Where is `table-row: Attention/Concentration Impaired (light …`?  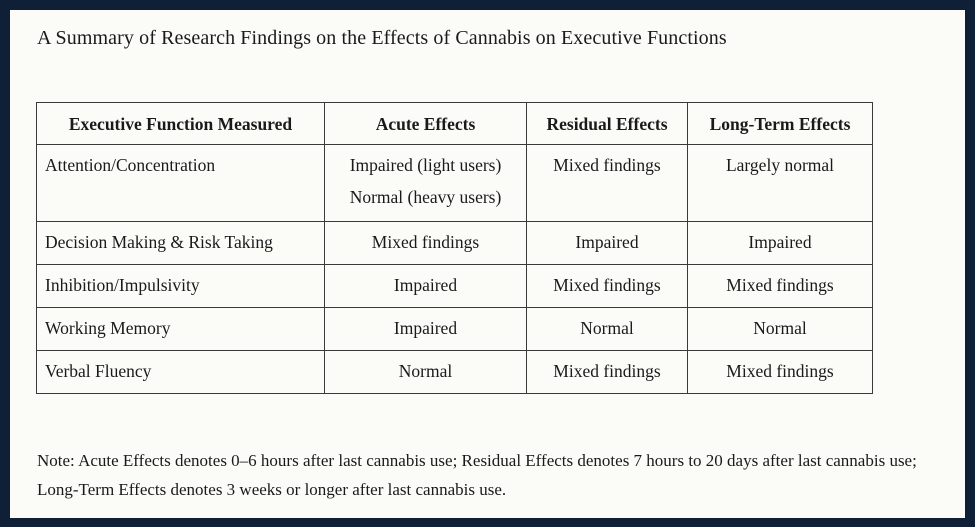 table-row: Attention/Concentration Impaired (light … is located at coordinates (454, 183).